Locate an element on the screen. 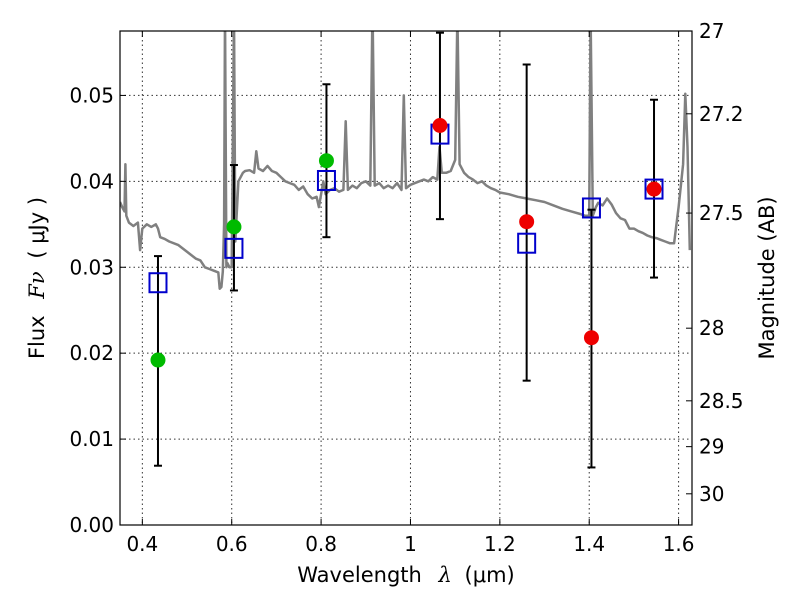 The image size is (800, 600). x-tick-label: 1 is located at coordinates (410, 544).